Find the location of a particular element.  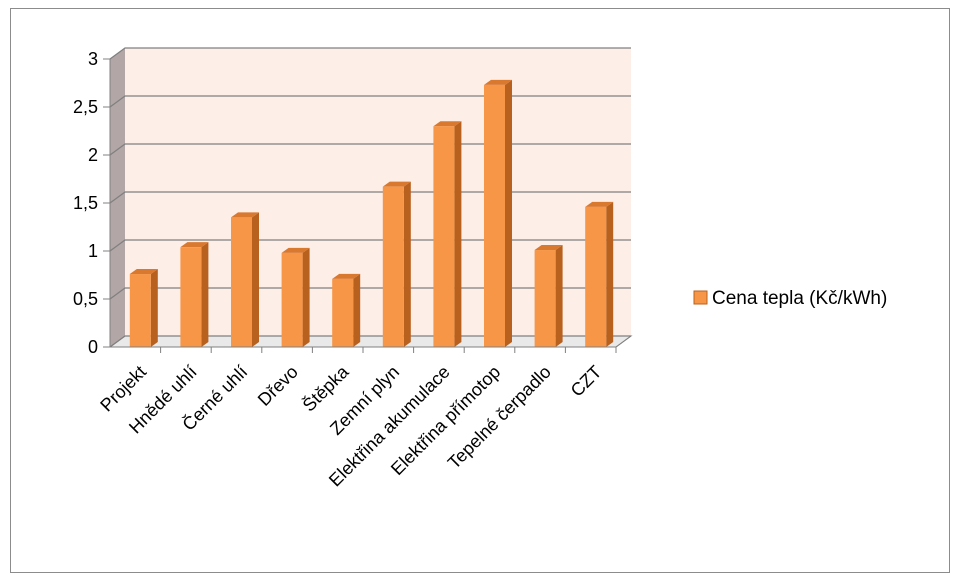

legend-swatch is located at coordinates (700, 297).